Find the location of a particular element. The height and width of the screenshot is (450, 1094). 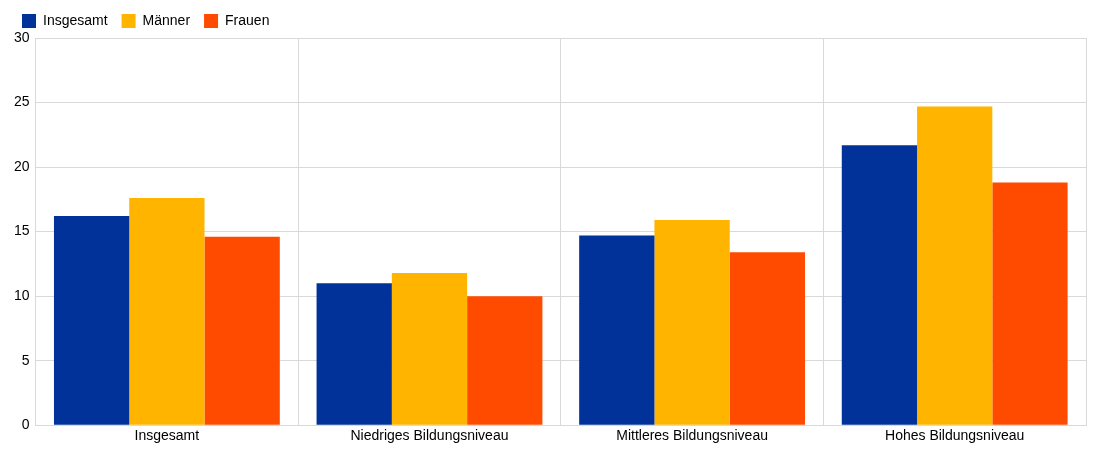

y-tick-label: 0 is located at coordinates (25, 424).